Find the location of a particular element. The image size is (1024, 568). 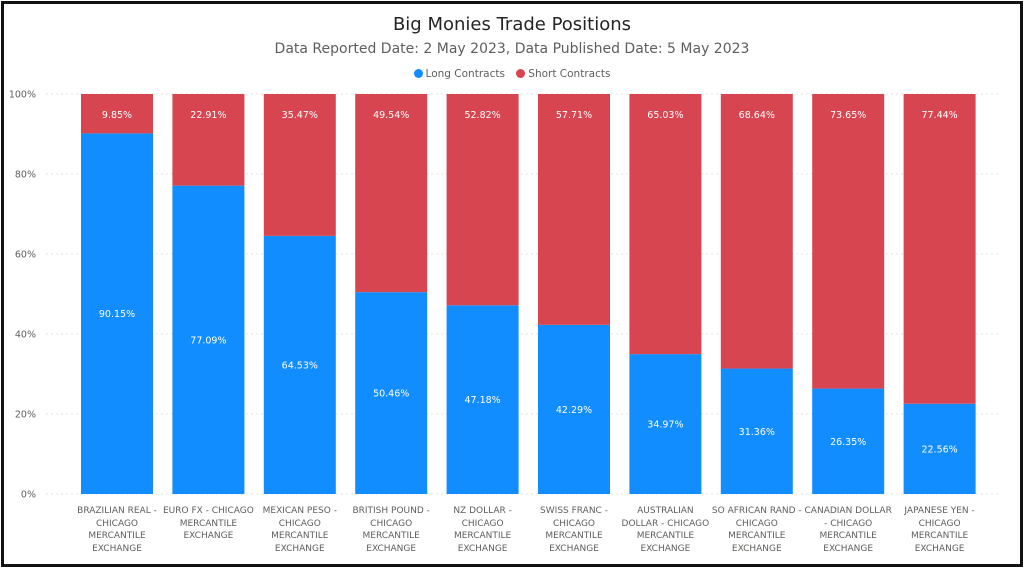

data-label-short: 65.03% is located at coordinates (665, 115).